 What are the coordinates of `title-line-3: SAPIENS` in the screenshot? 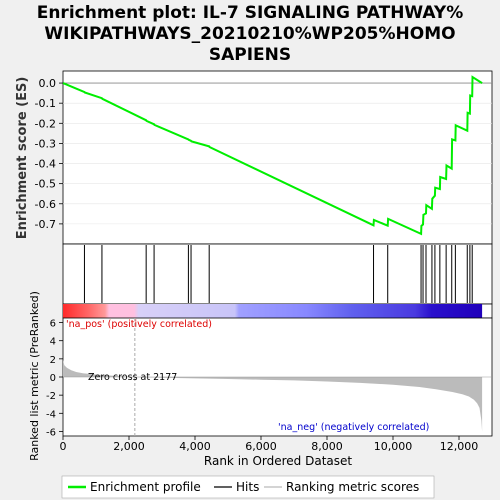 It's located at (250, 55).